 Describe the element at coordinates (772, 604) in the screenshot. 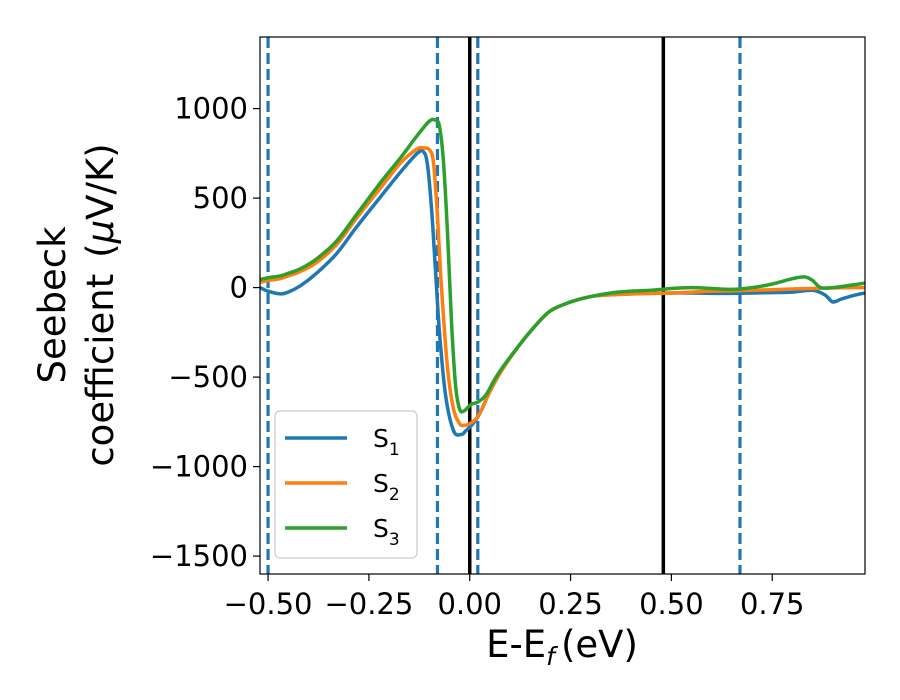

I see `x-tick-label: 0.75` at that location.